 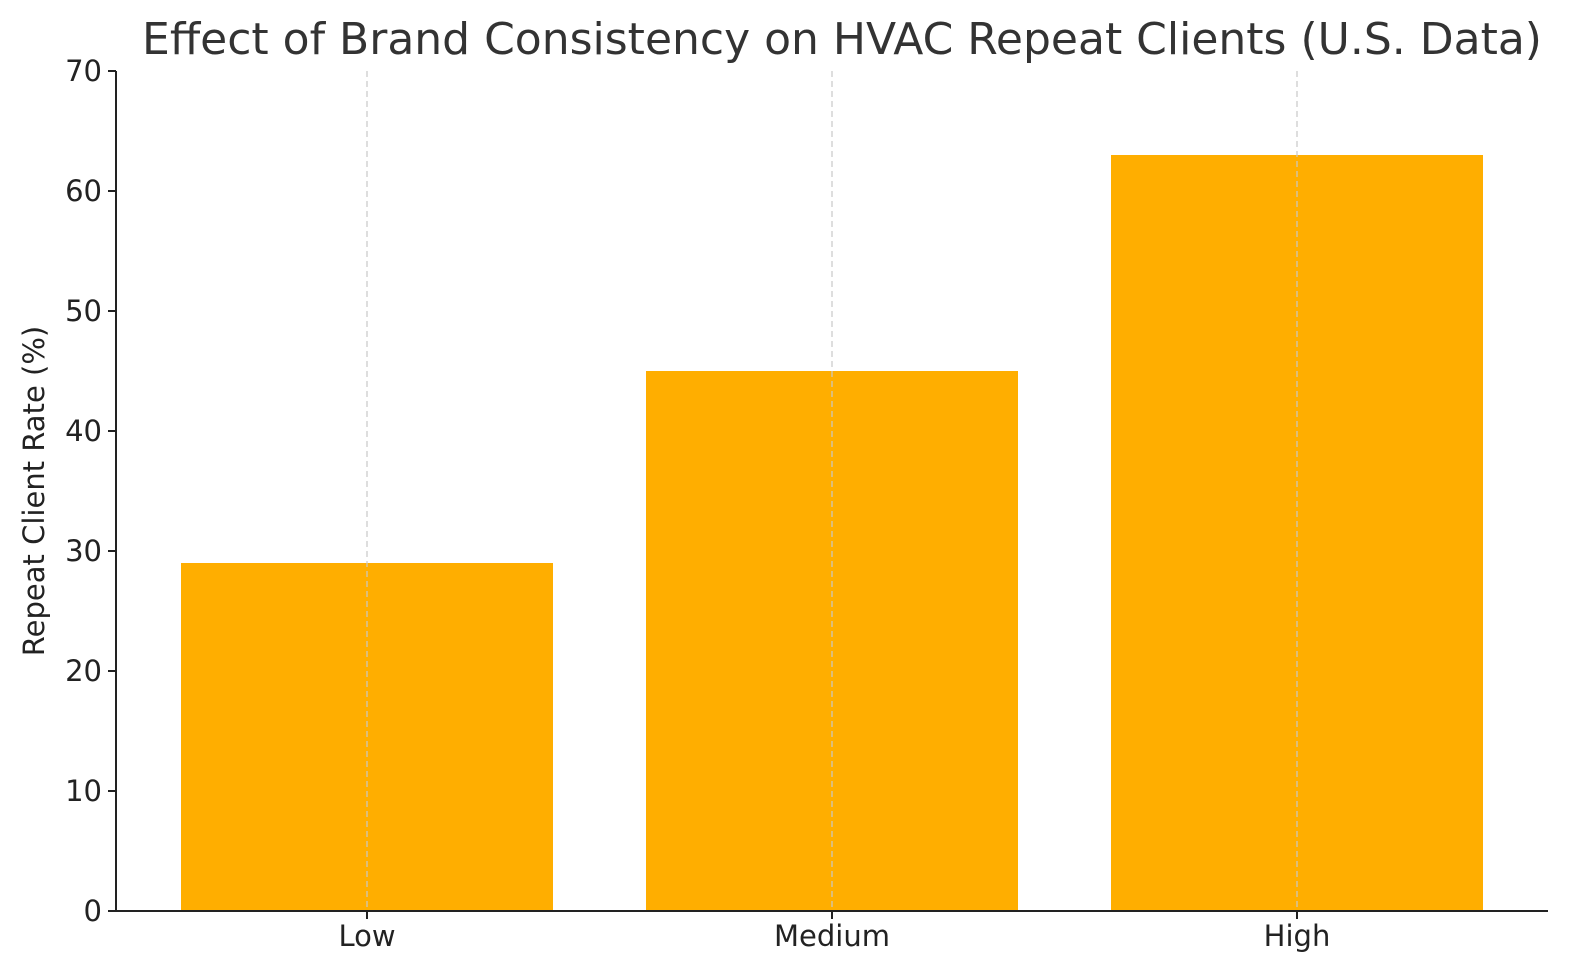 What do you see at coordinates (83, 71) in the screenshot?
I see `y-tick-label-70: 70` at bounding box center [83, 71].